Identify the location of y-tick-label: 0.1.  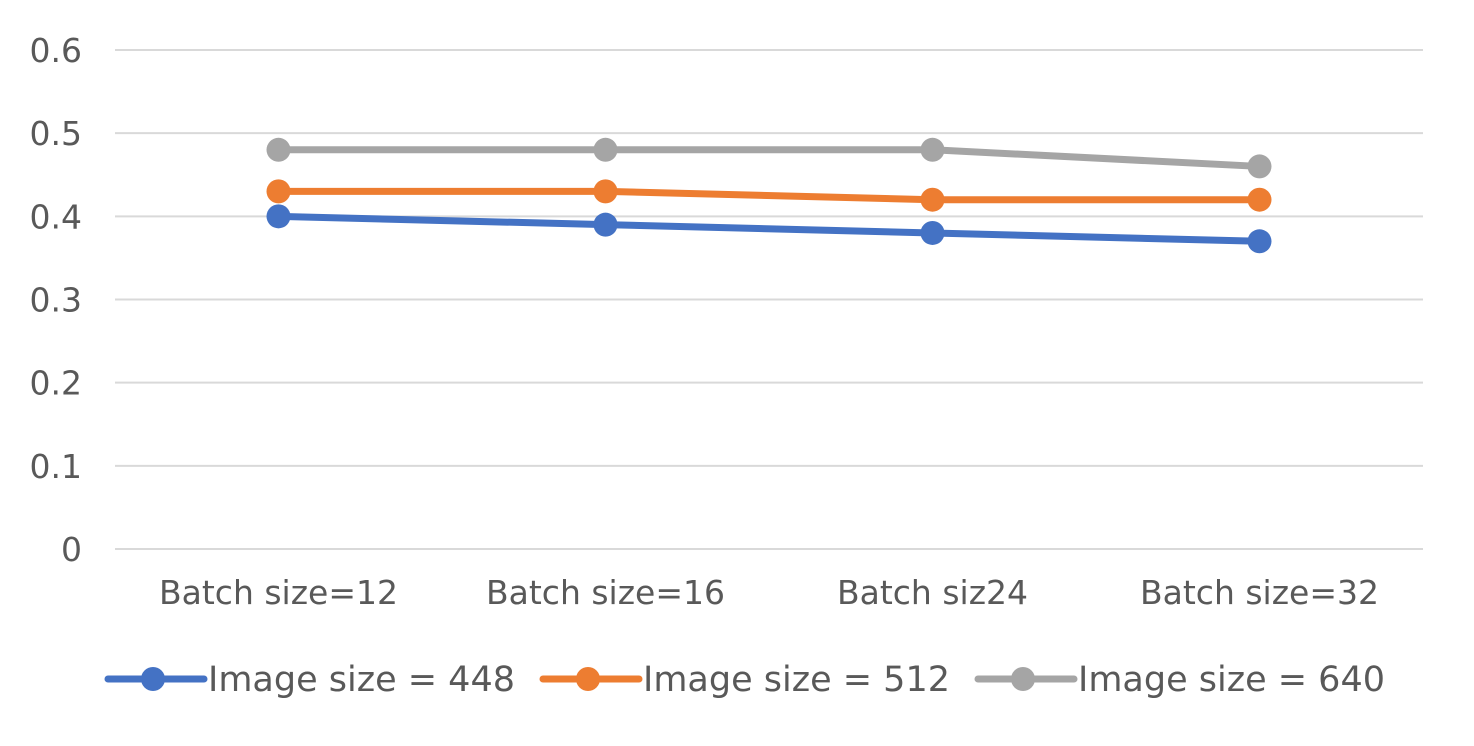
(56, 466).